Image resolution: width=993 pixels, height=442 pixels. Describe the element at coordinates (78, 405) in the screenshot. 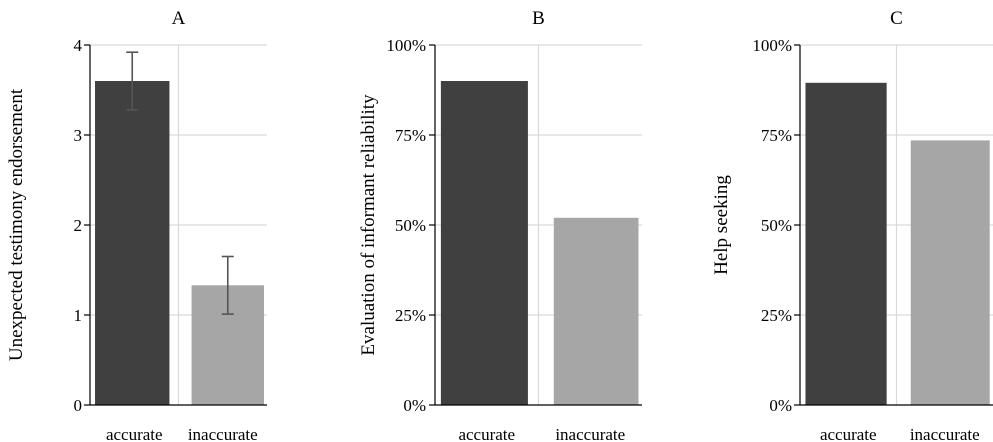

I see `y-tick-label: 0` at that location.